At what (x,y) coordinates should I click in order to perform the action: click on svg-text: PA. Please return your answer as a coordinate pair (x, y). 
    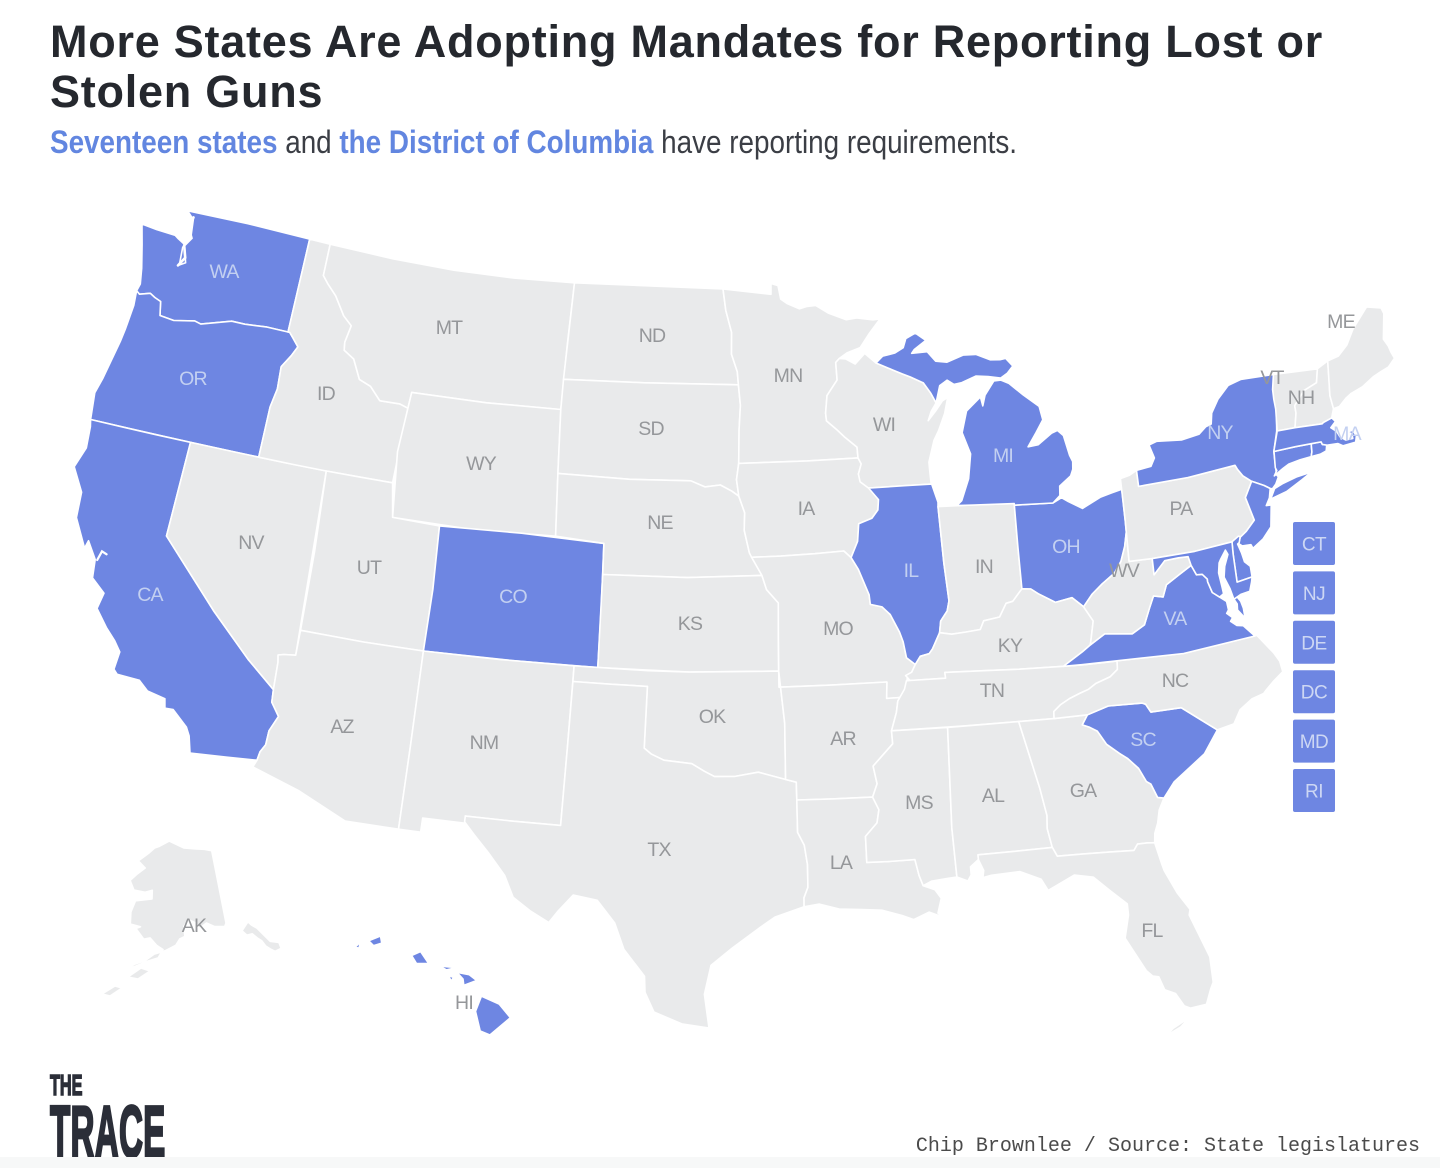
    Looking at the image, I should click on (1182, 509).